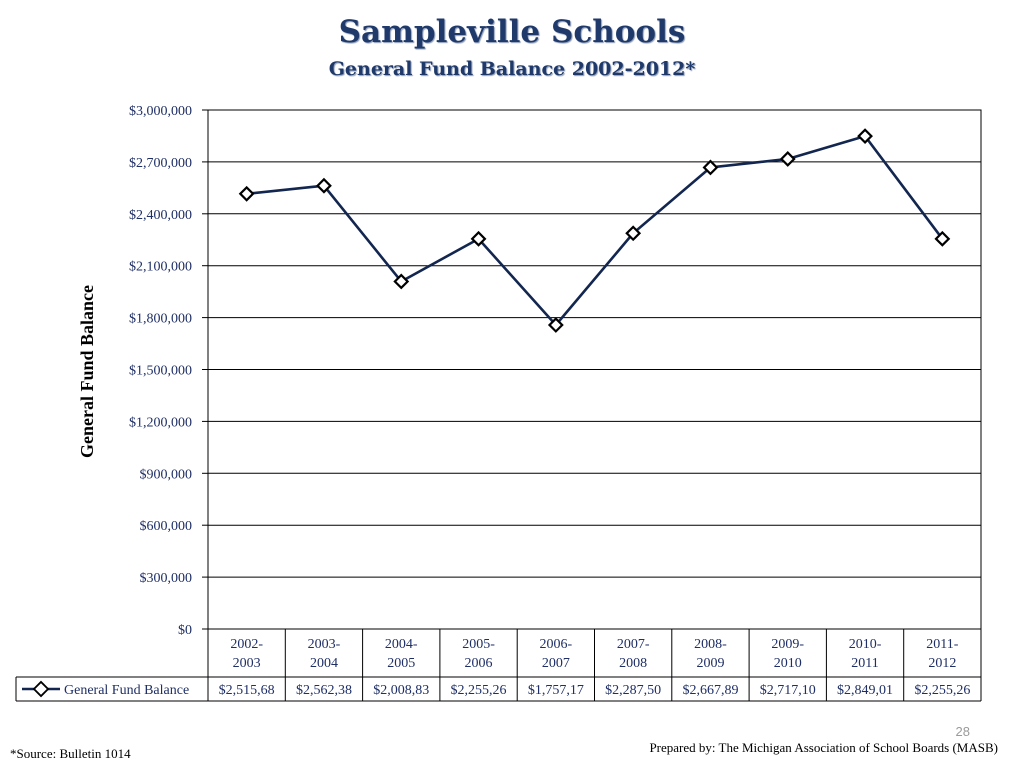  I want to click on x-tick-label: 2002-, so click(246, 644).